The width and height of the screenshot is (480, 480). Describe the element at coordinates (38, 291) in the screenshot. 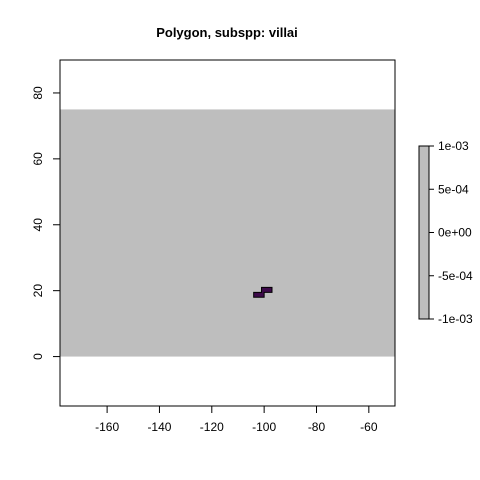

I see `y-tick-label: 20` at that location.